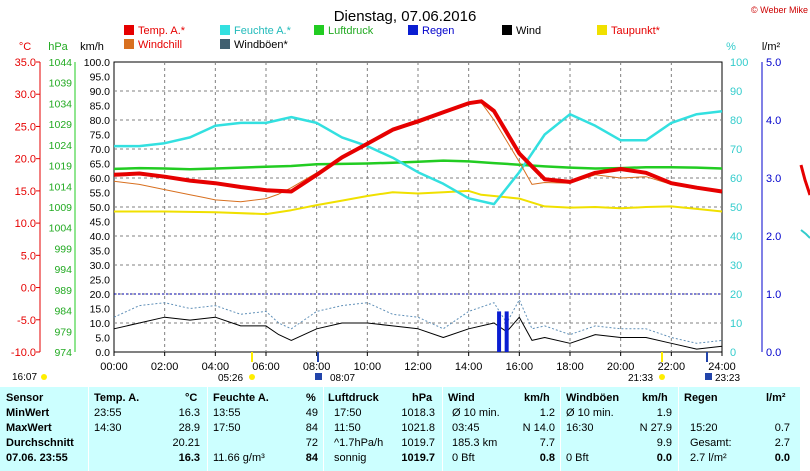  I want to click on press-tick-label: 1014, so click(61, 187).